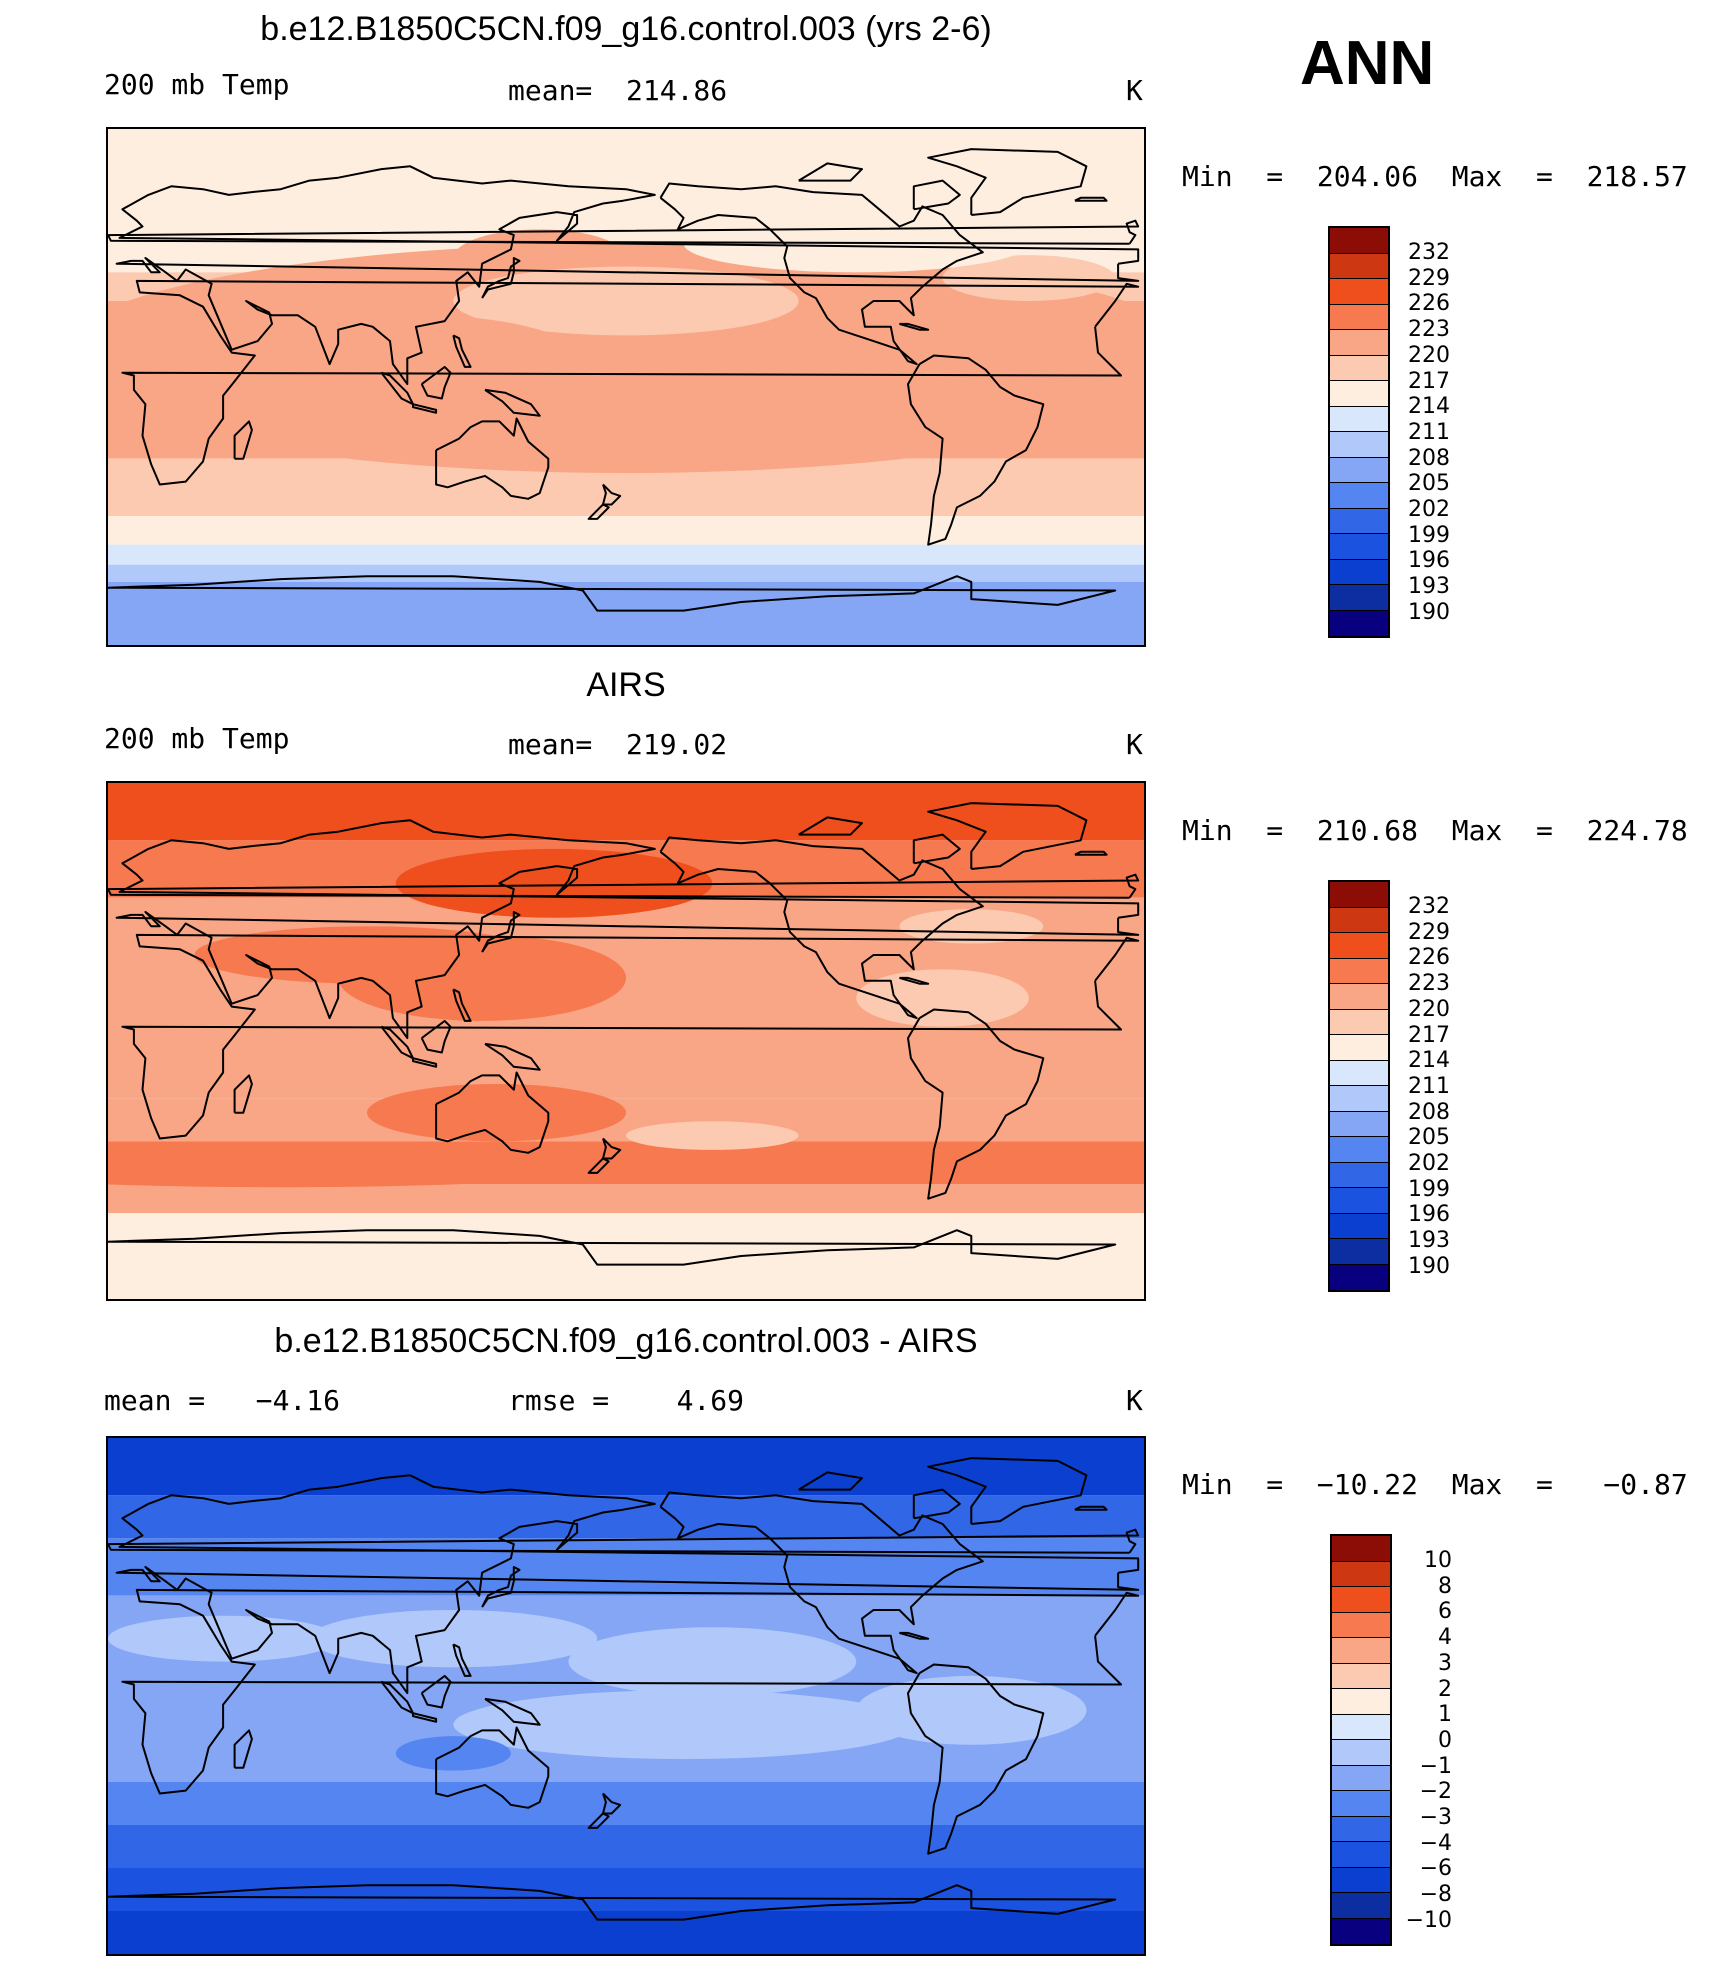 This screenshot has width=1710, height=1969. What do you see at coordinates (1445, 1663) in the screenshot?
I see `colorbar-label: 3` at bounding box center [1445, 1663].